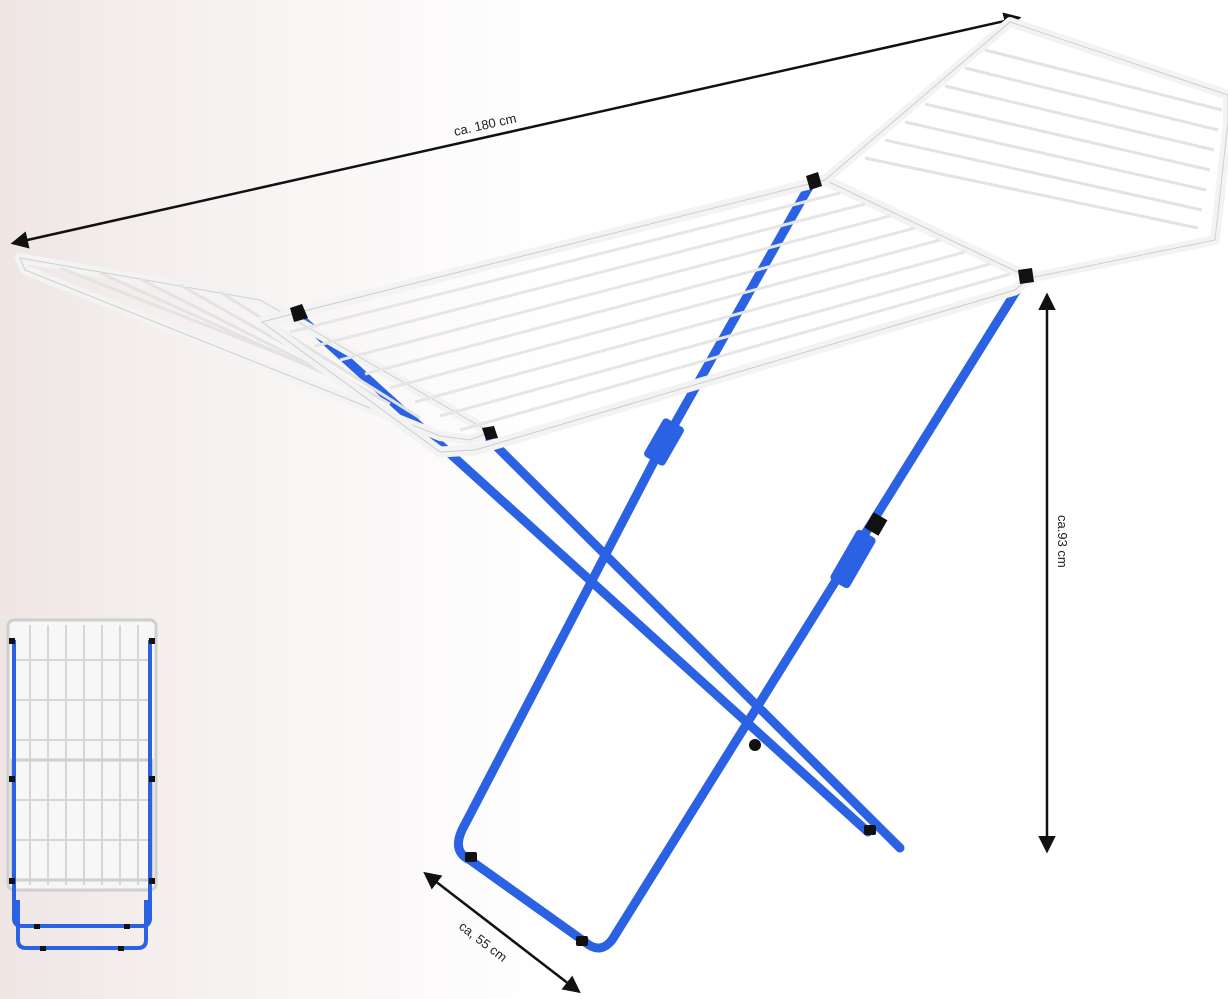 Image resolution: width=1228 pixels, height=999 pixels. What do you see at coordinates (82, 784) in the screenshot?
I see `folded-dryer-thumbnail` at bounding box center [82, 784].